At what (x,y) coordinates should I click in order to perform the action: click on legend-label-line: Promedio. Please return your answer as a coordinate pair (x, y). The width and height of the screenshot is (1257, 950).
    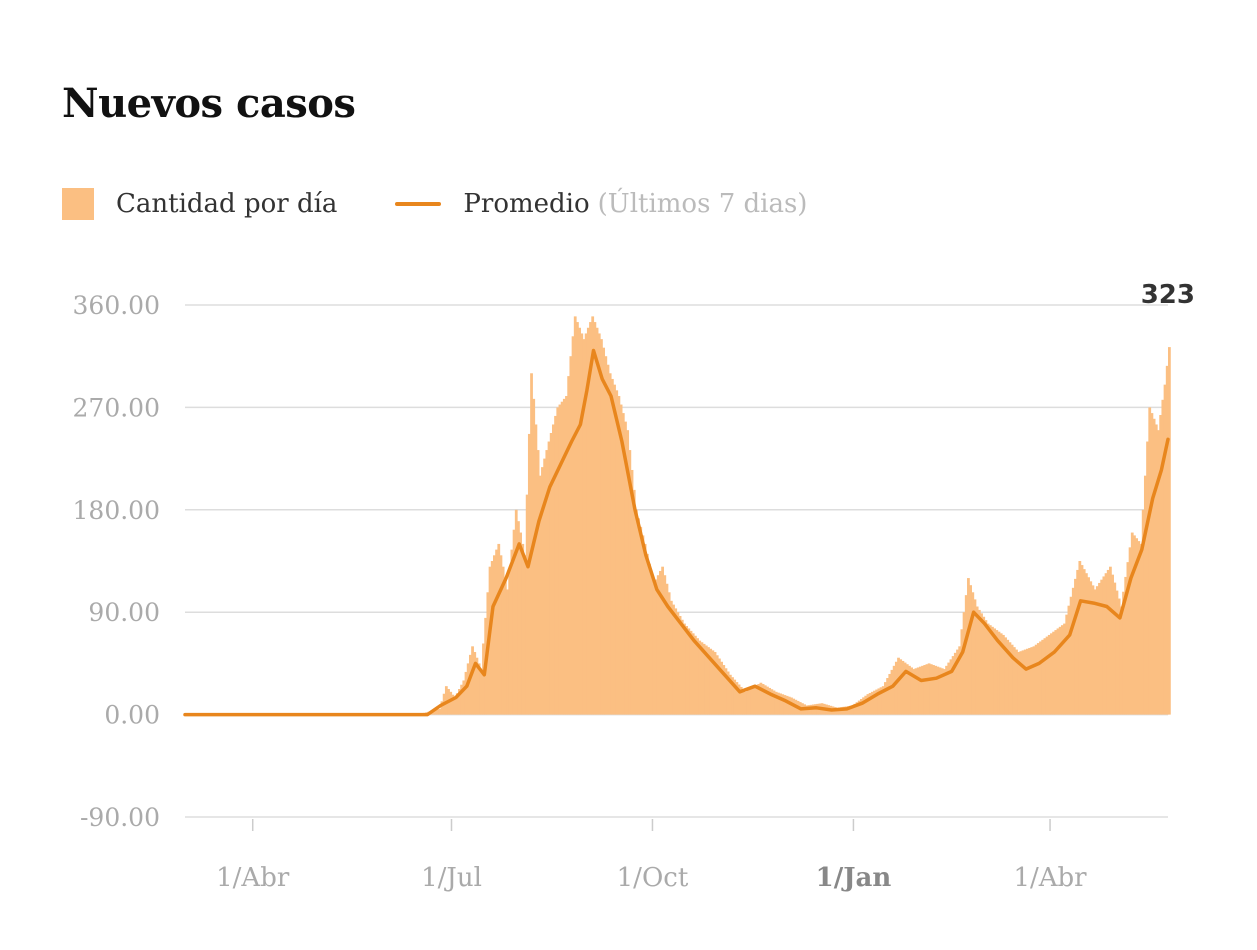
    Looking at the image, I should click on (526, 204).